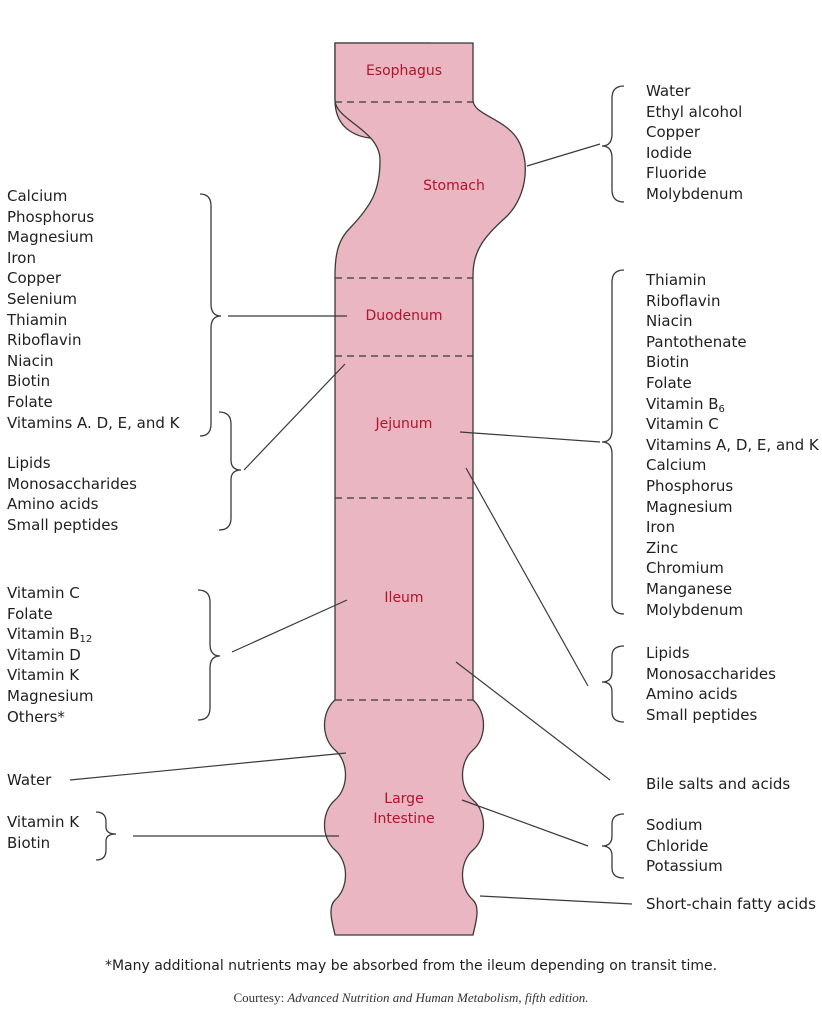  I want to click on connector-scfa, so click(556, 900).